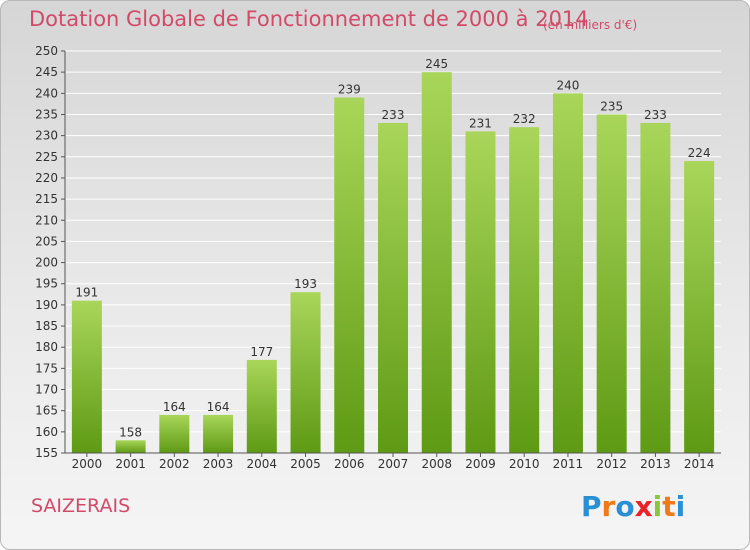 The height and width of the screenshot is (550, 750). Describe the element at coordinates (436, 64) in the screenshot. I see `data-label: 245` at that location.